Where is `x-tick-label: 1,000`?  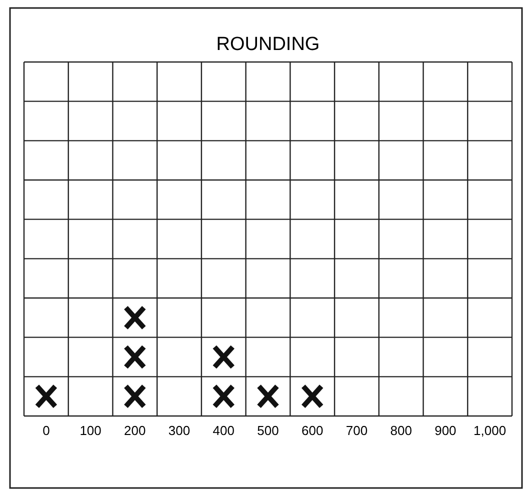 x-tick-label: 1,000 is located at coordinates (490, 430).